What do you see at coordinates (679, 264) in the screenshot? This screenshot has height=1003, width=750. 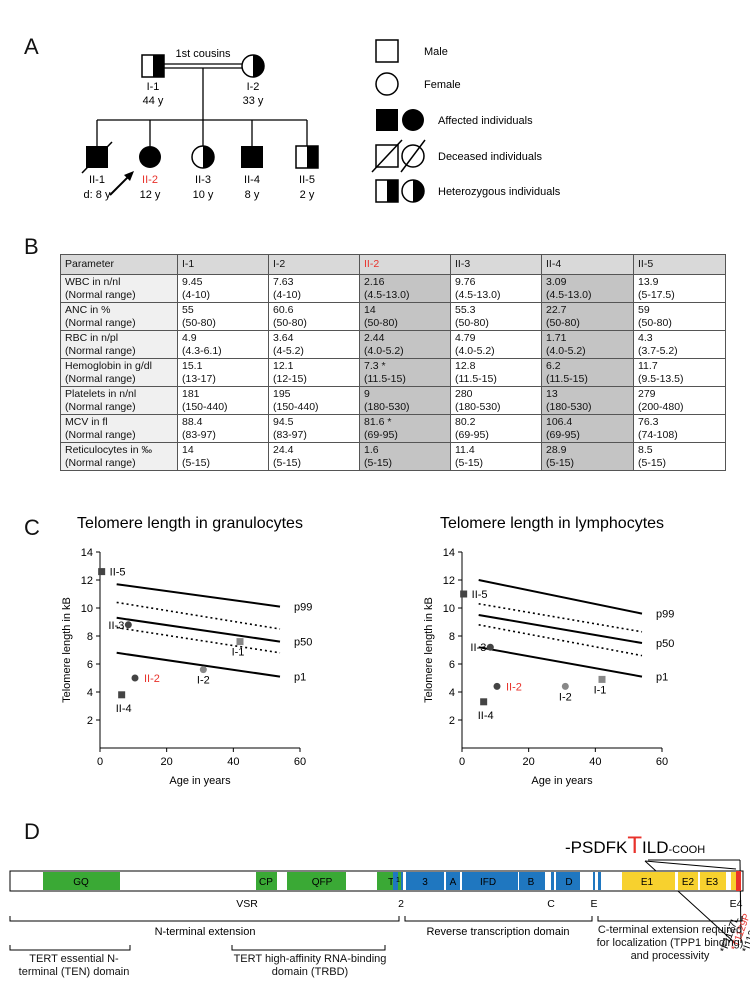 I see `table-header: II-5` at bounding box center [679, 264].